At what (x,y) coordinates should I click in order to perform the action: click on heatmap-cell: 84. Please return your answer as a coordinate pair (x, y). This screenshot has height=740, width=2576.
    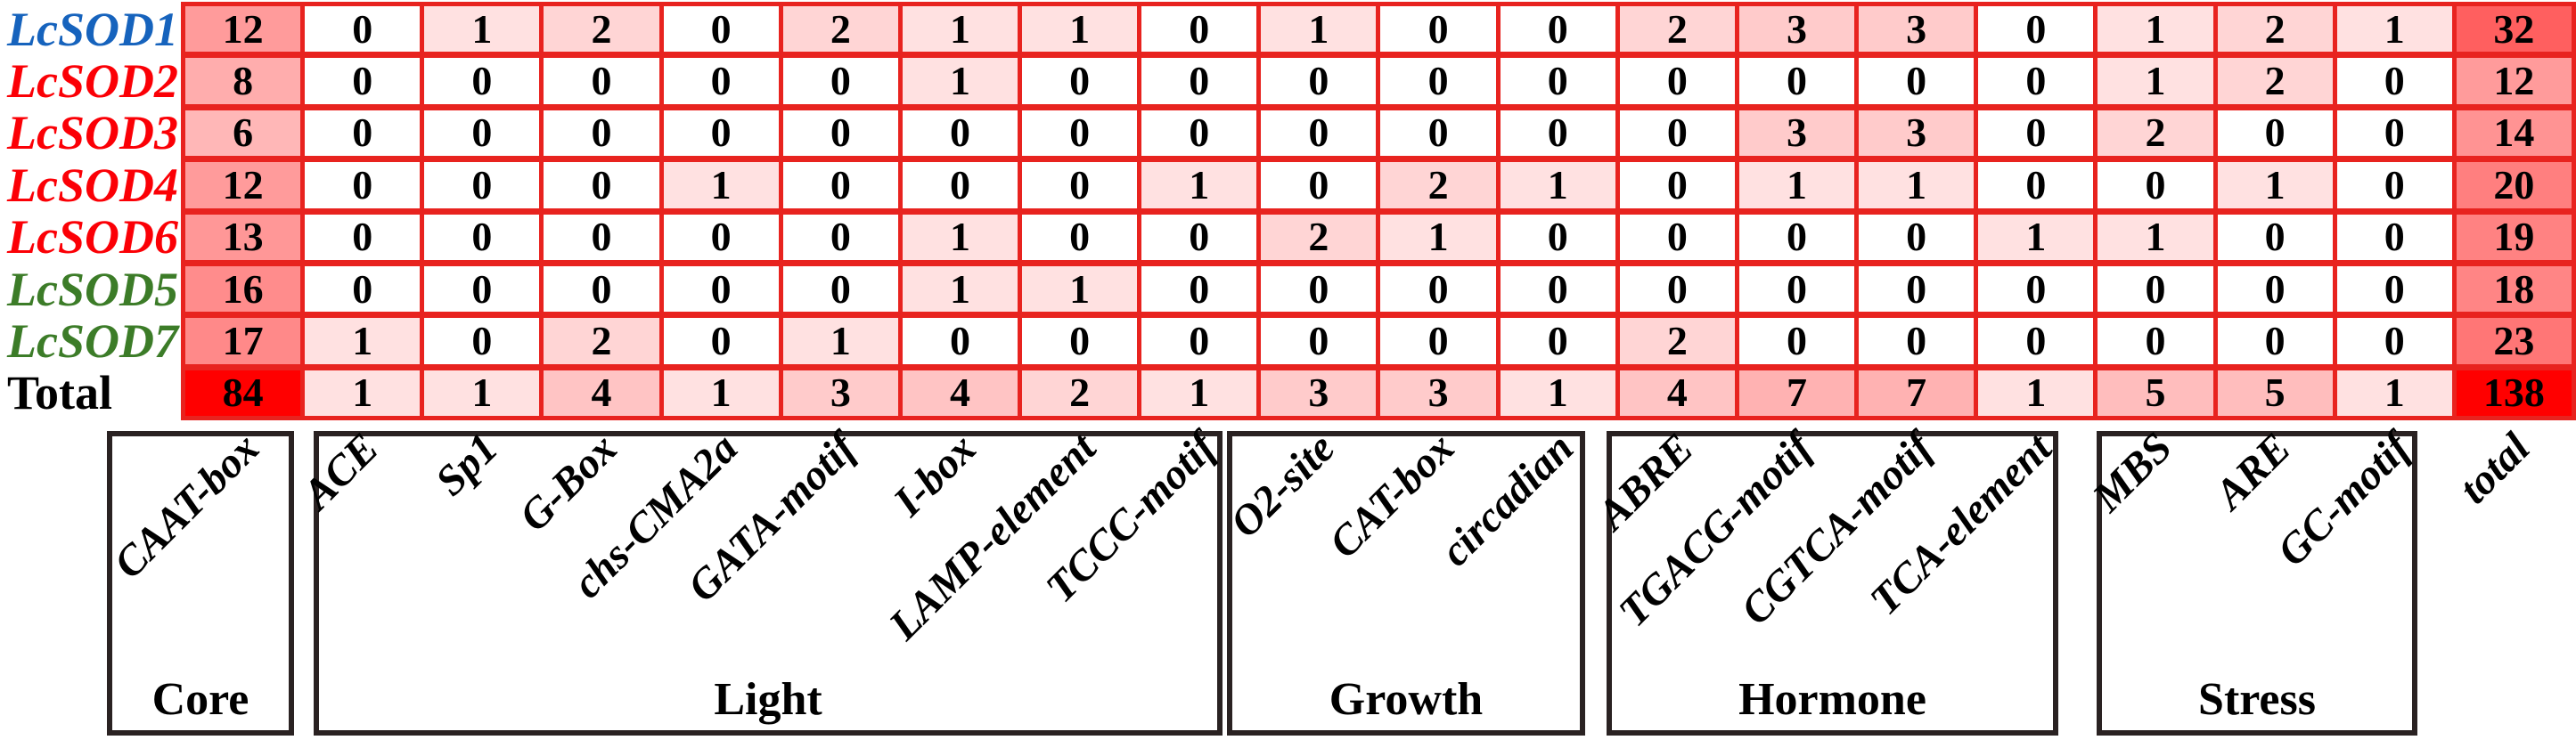
    Looking at the image, I should click on (243, 393).